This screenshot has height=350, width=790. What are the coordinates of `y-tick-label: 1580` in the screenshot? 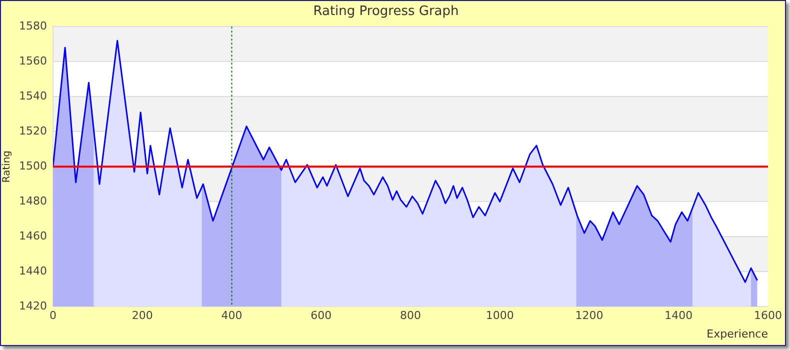 It's located at (32, 25).